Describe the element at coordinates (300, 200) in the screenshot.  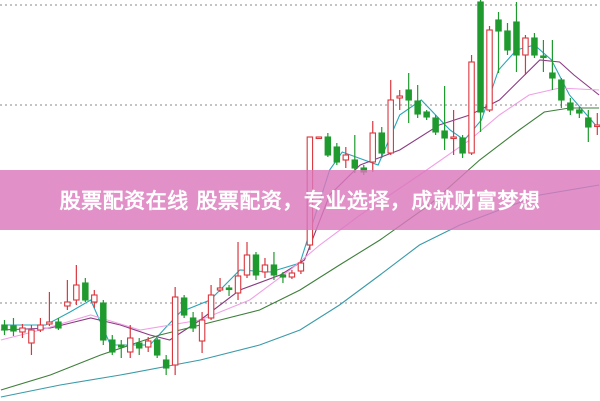
I see `promo-banner: 股票配资在线 股票配资，专业选择，成就财富梦想` at that location.